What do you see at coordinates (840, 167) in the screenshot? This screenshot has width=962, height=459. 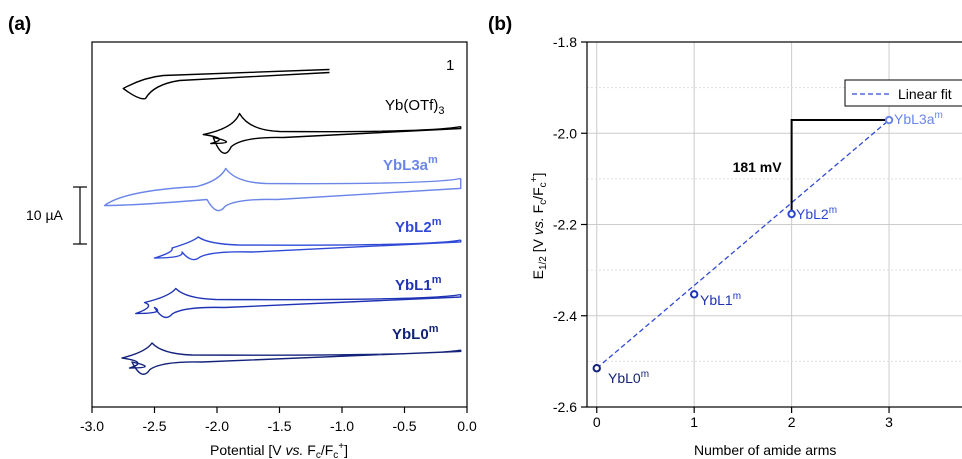 I see `annotation-bracket` at bounding box center [840, 167].